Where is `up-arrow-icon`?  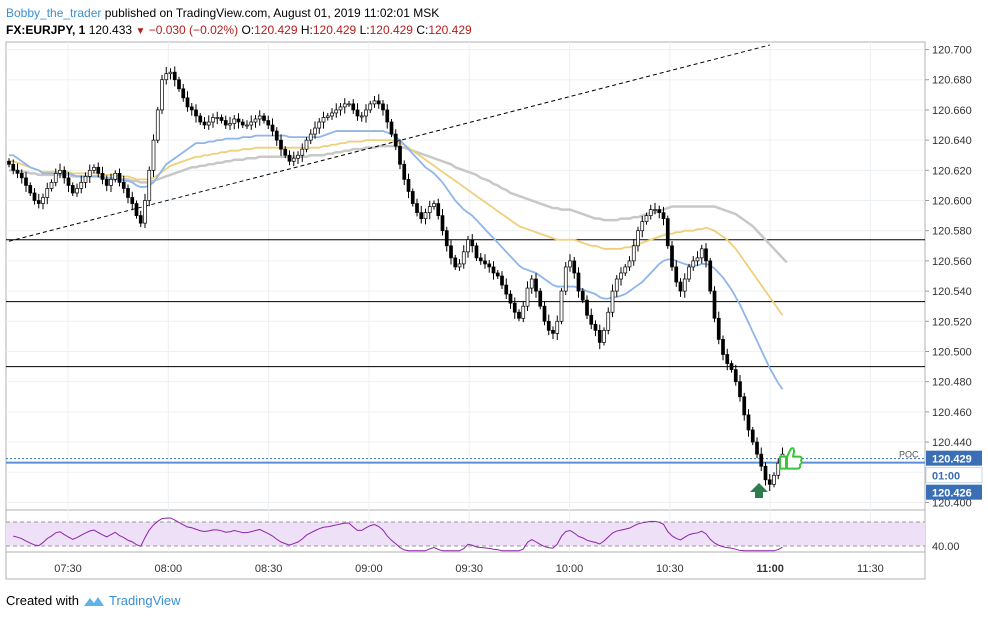
up-arrow-icon is located at coordinates (759, 490).